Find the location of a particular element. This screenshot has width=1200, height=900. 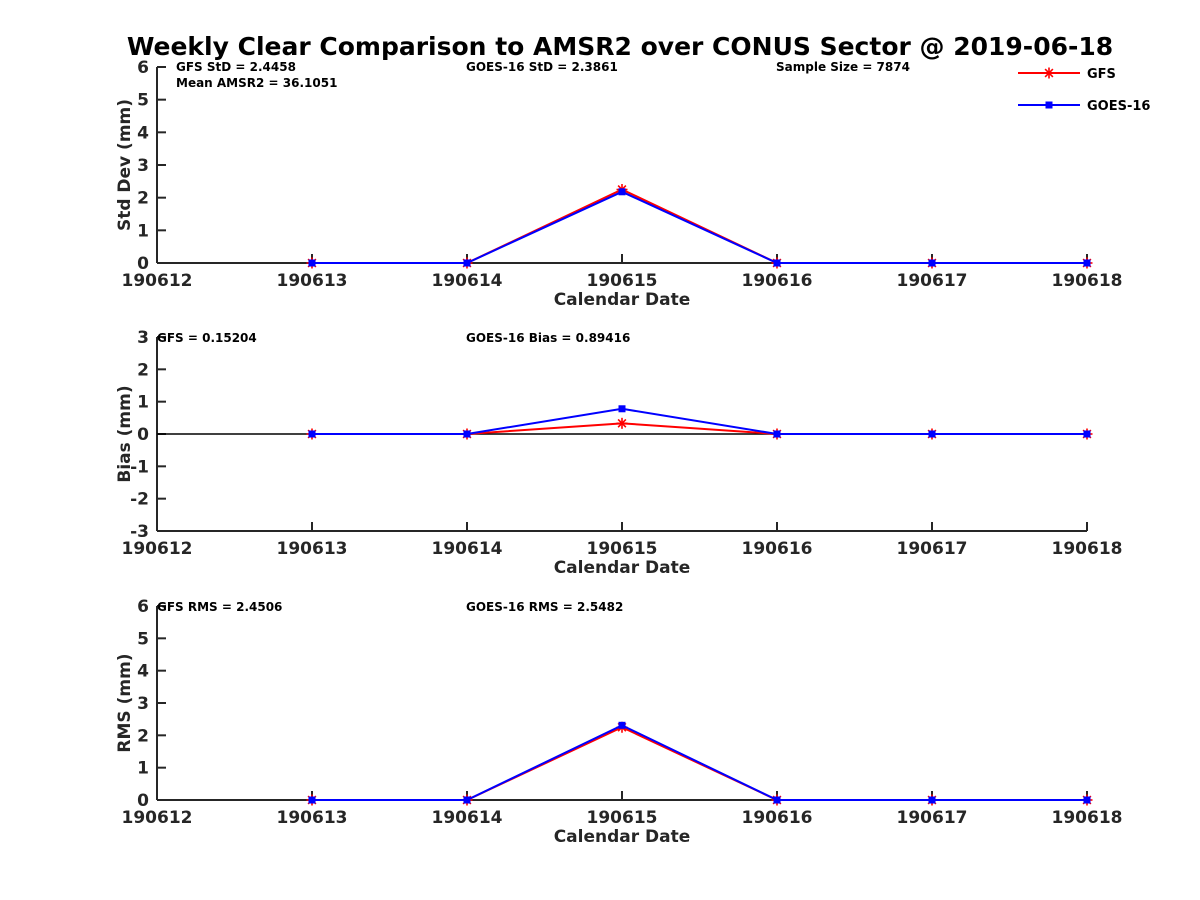

stat-annotation: GOES-16 StD = 2.3861 is located at coordinates (542, 67).